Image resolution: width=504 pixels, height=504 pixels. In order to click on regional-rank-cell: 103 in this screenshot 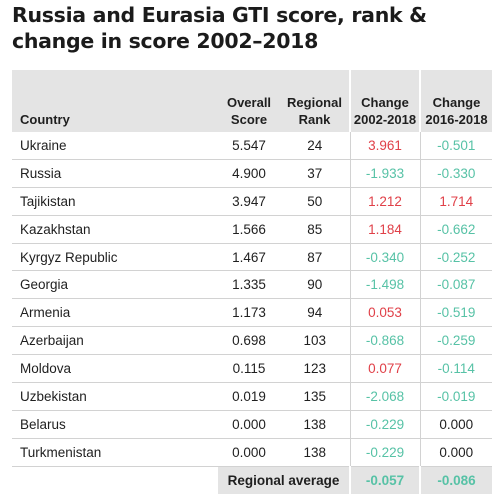, I will do `click(315, 341)`.